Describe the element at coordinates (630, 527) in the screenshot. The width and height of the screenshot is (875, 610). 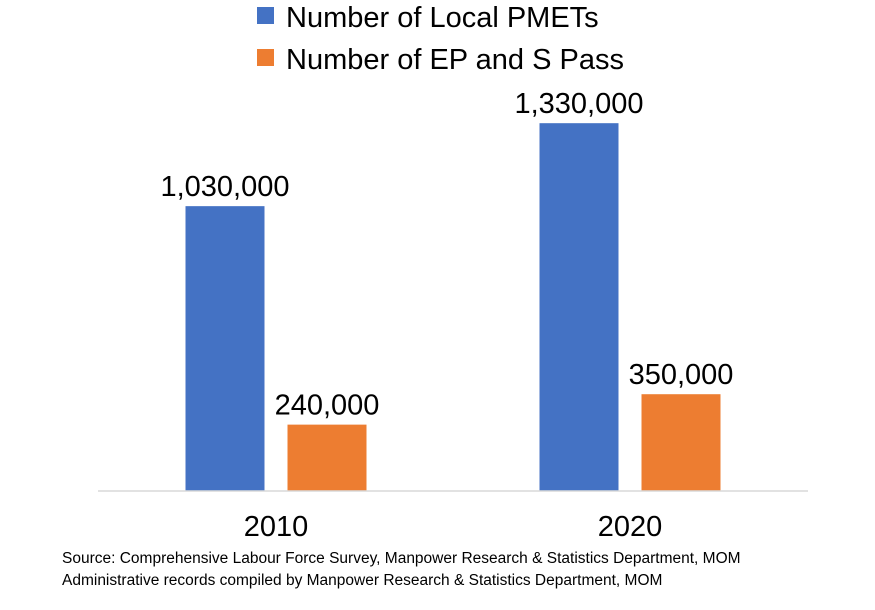
I see `x-tick-label-2020: 2020` at that location.